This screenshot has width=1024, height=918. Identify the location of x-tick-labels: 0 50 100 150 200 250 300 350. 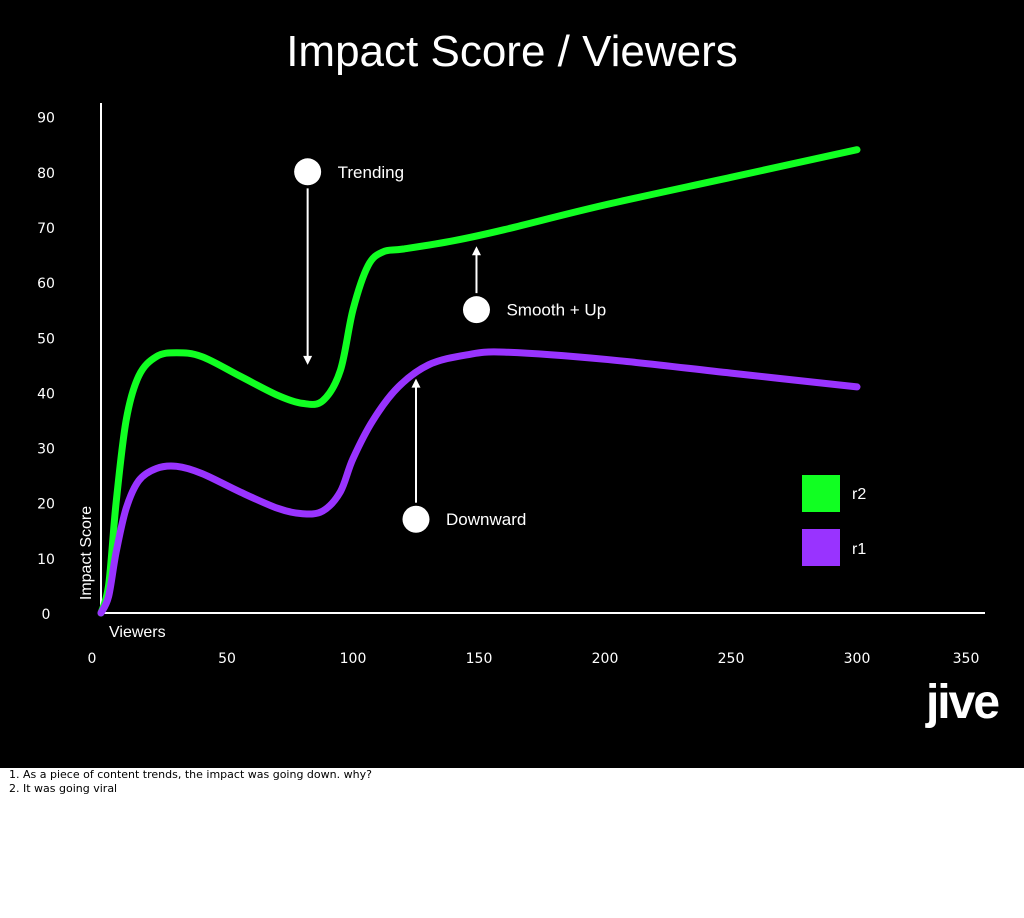
(534, 659).